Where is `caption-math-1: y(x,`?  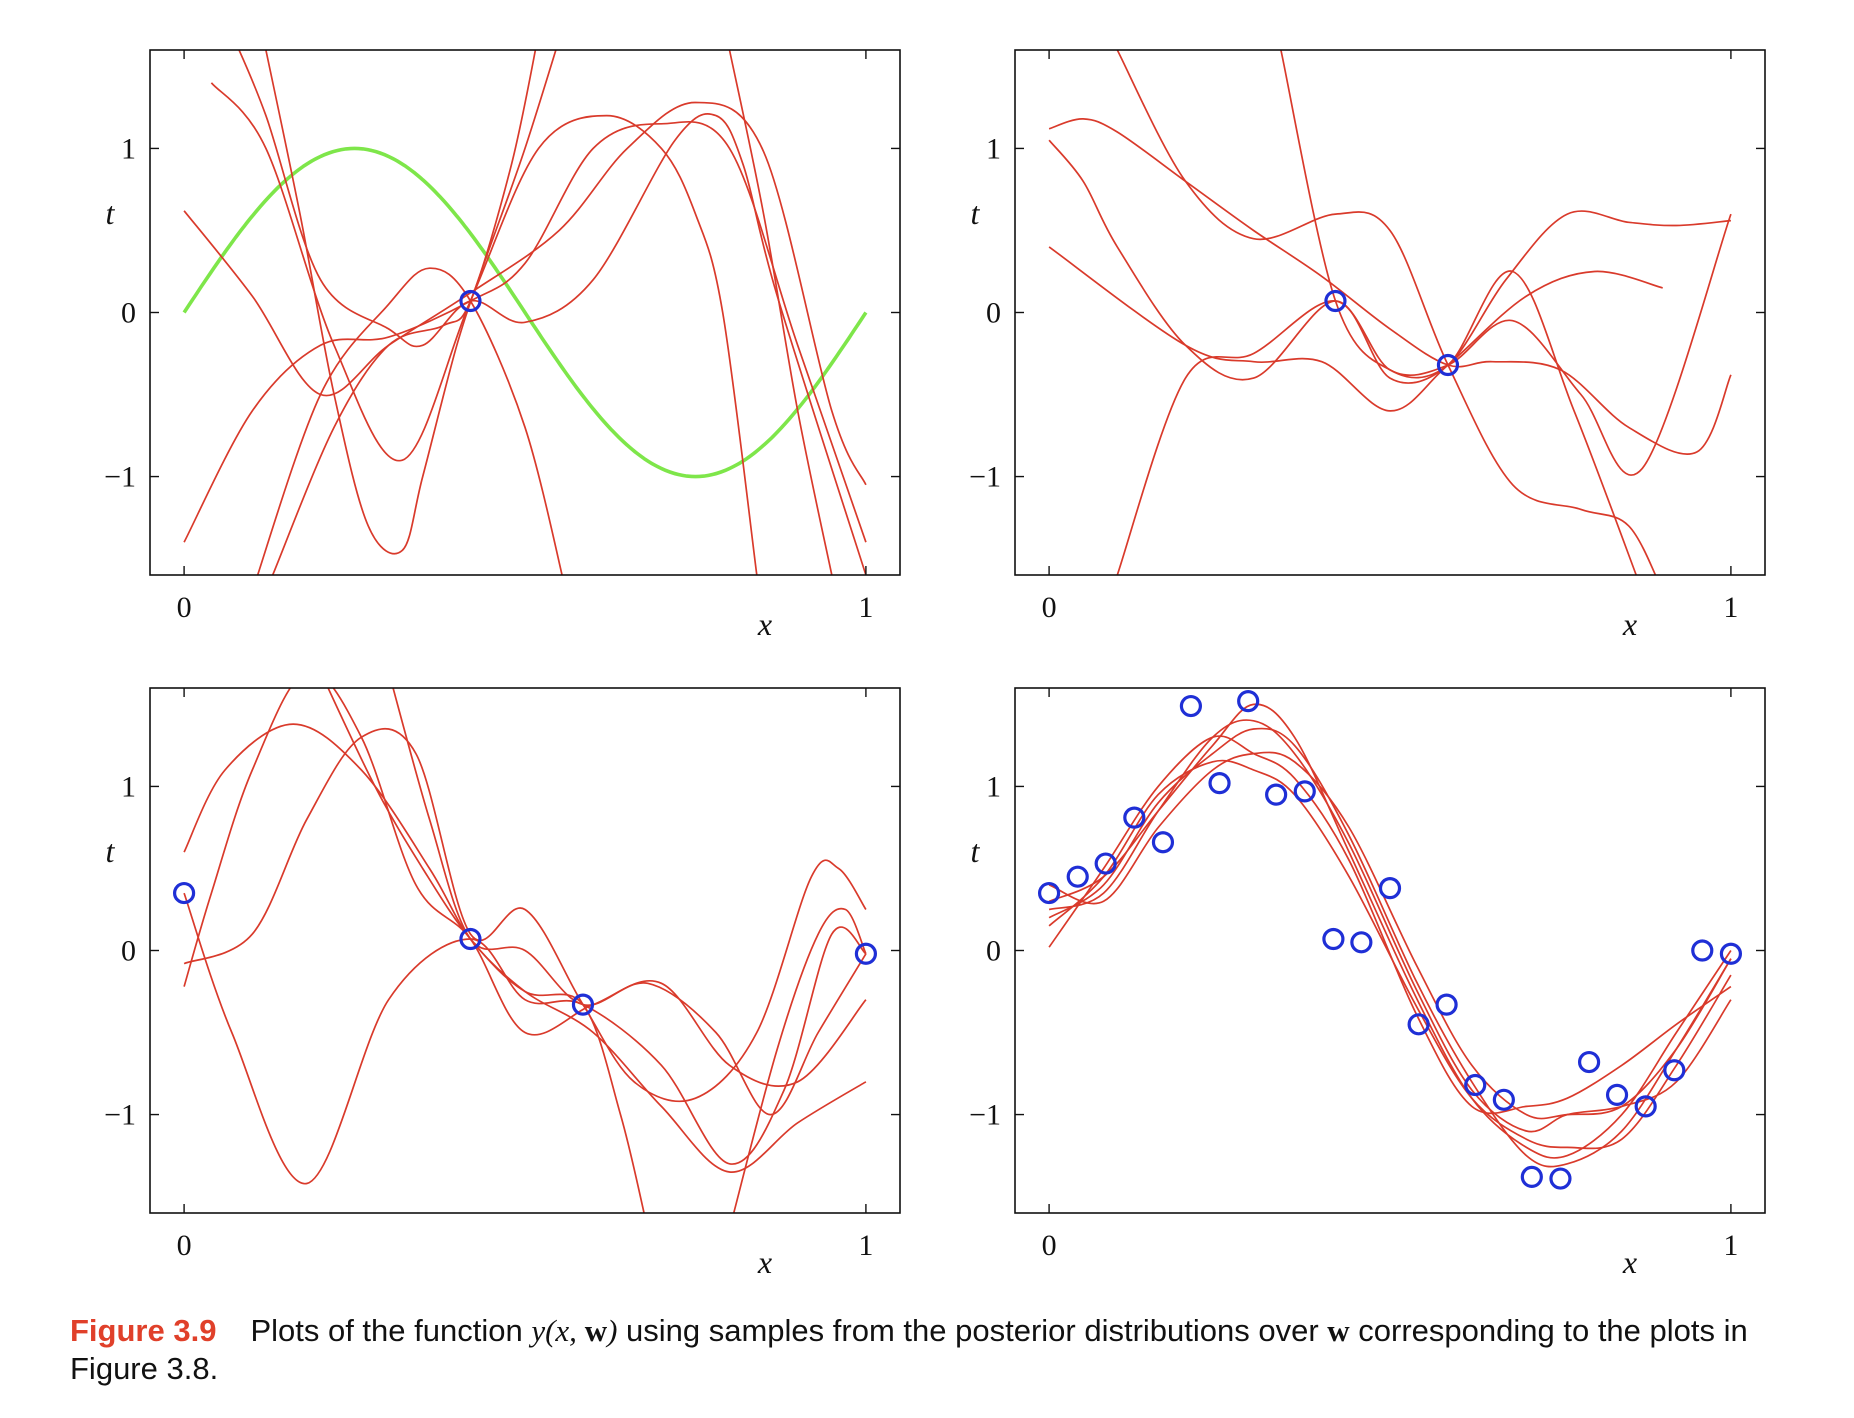
caption-math-1: y(x, is located at coordinates (558, 1330).